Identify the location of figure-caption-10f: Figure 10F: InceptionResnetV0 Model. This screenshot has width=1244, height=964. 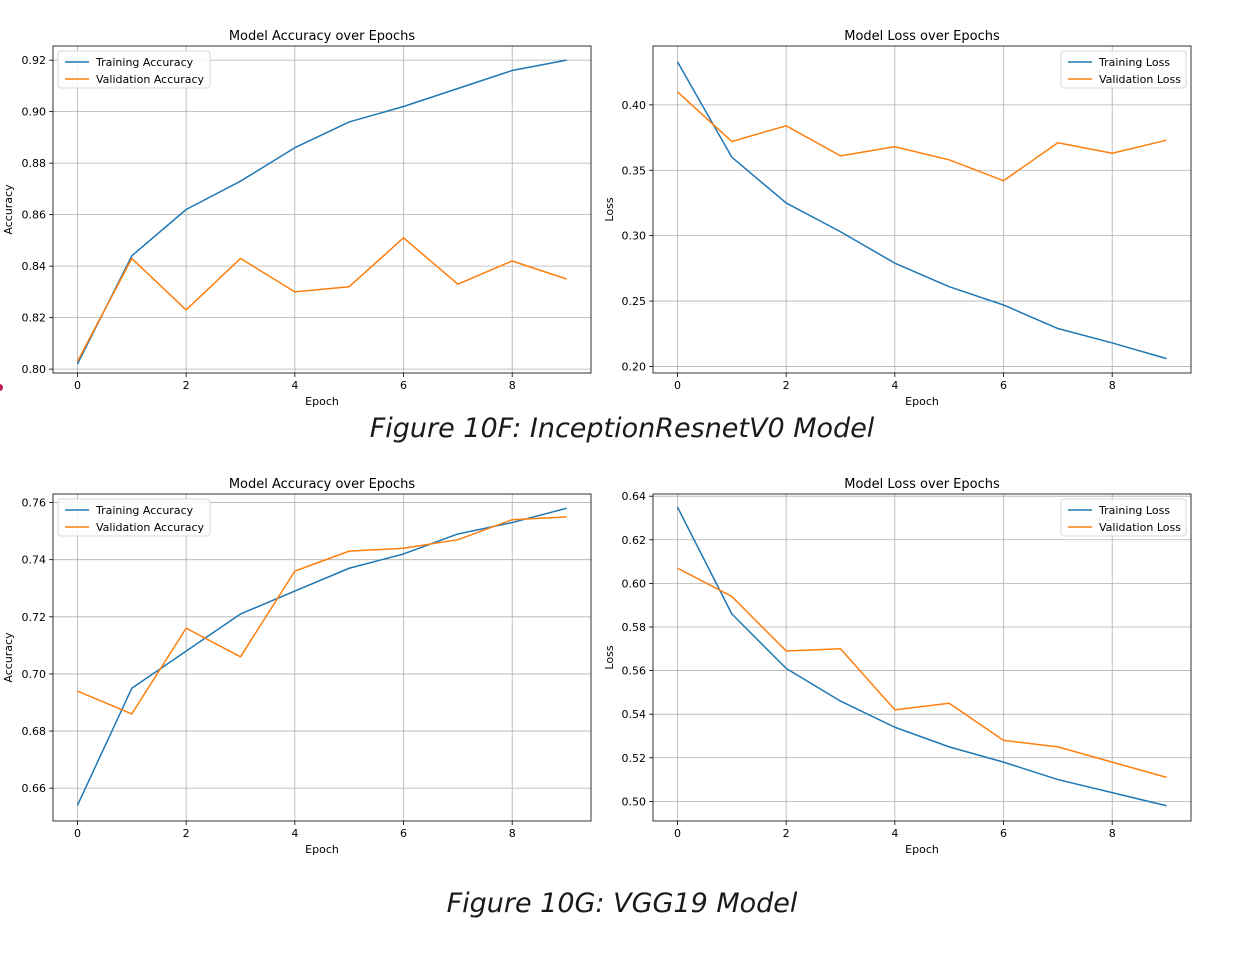
(622, 428).